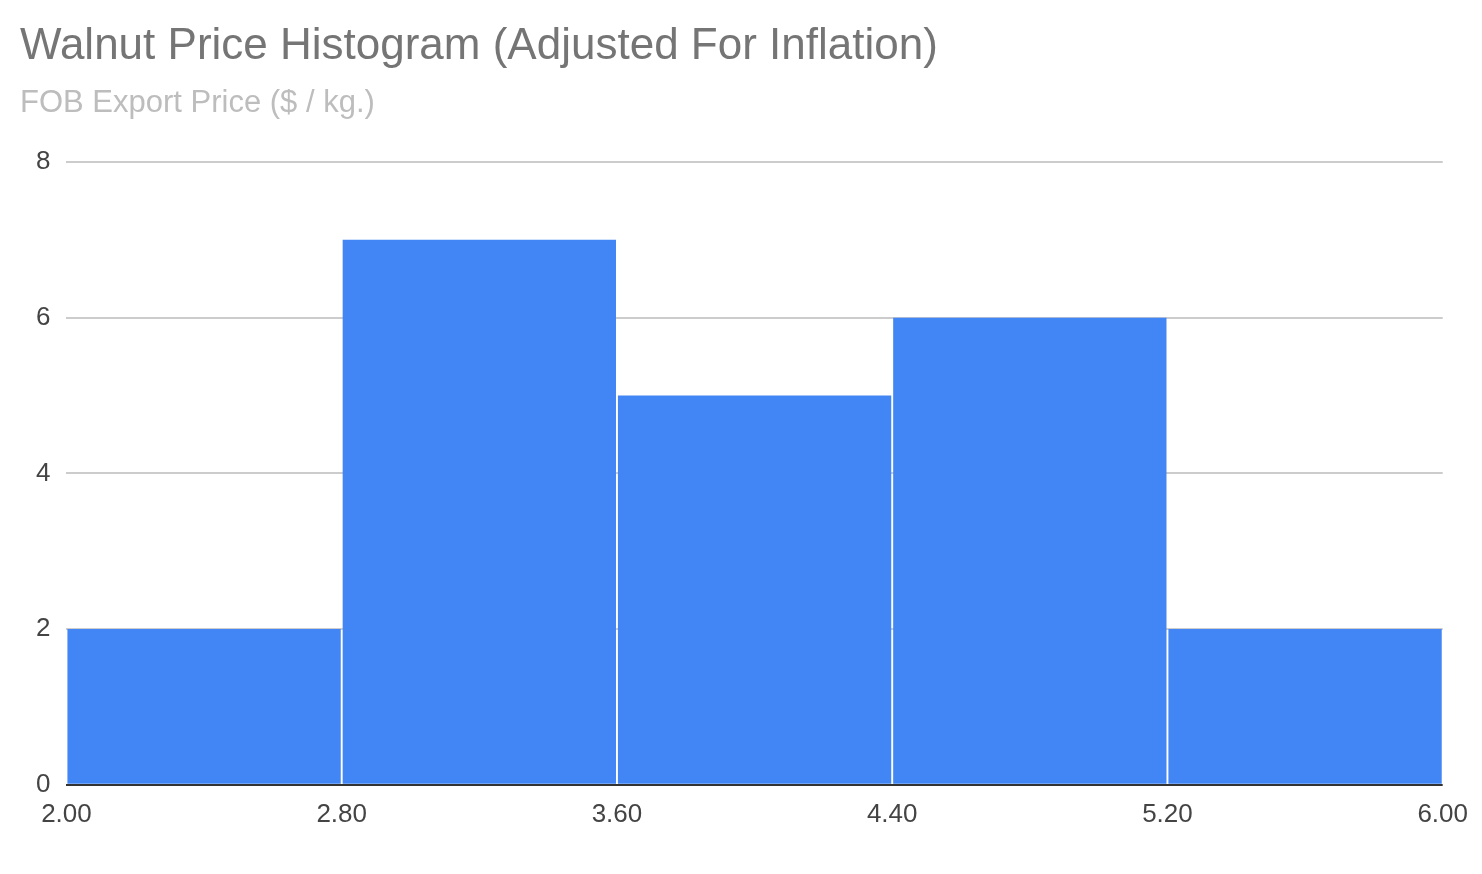 This screenshot has width=1482, height=874. Describe the element at coordinates (479, 43) in the screenshot. I see `chart-title: Walnut Price Histogram (Adjusted For Inflation)` at that location.